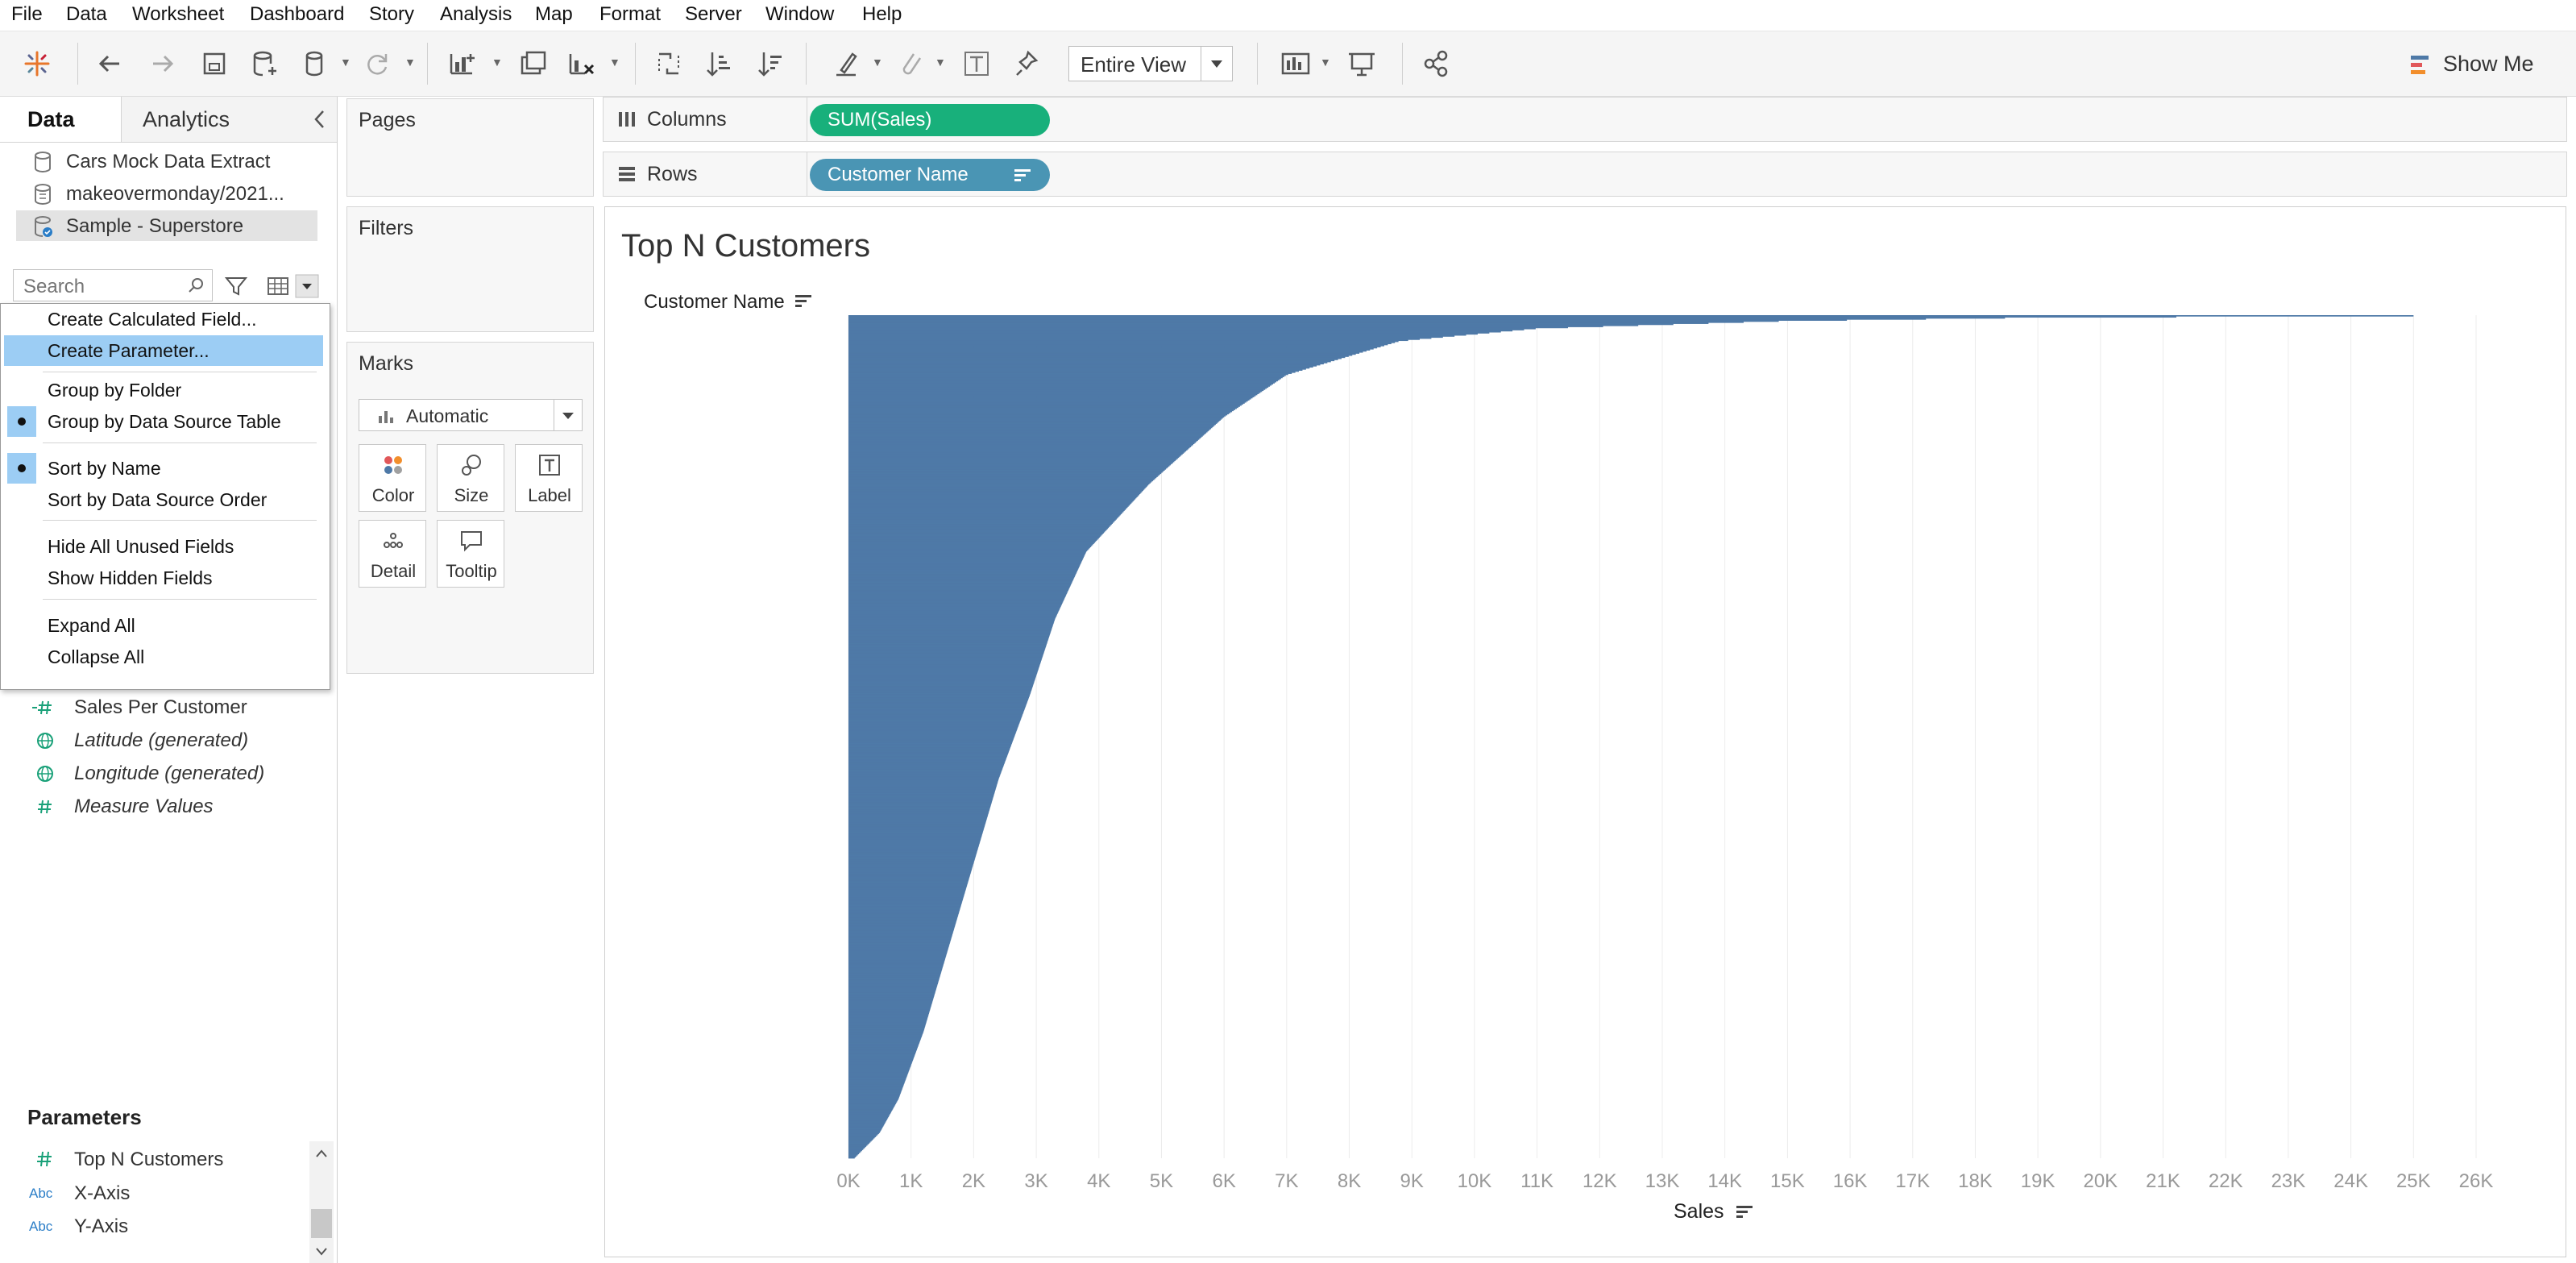 This screenshot has width=2576, height=1263. What do you see at coordinates (463, 64) in the screenshot?
I see `new-worksheet-icon` at bounding box center [463, 64].